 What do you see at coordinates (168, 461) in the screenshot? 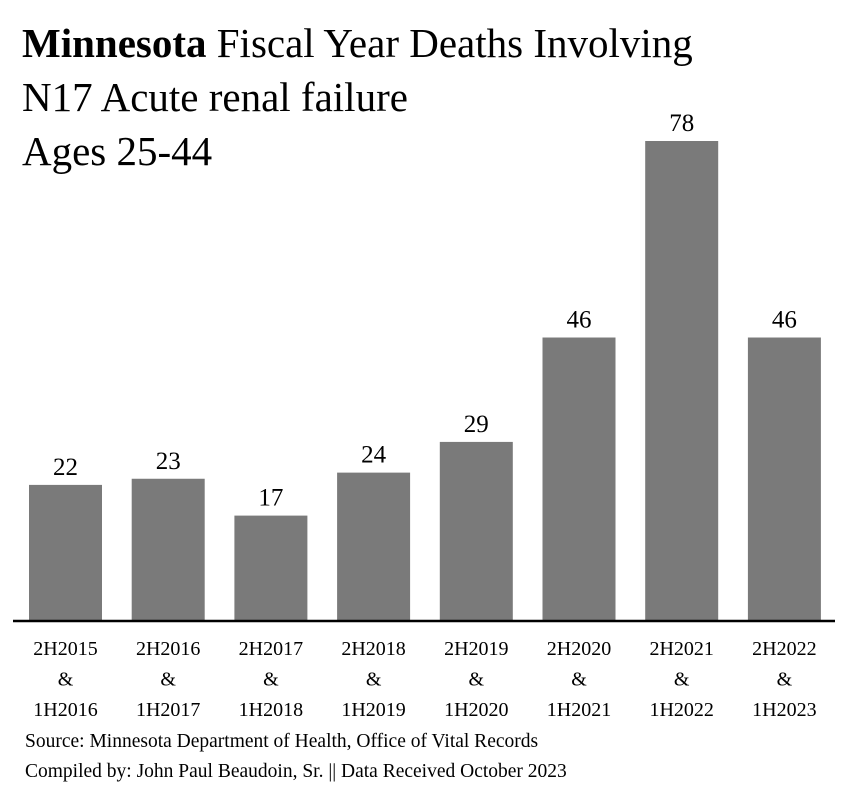
I see `data-label: 23` at bounding box center [168, 461].